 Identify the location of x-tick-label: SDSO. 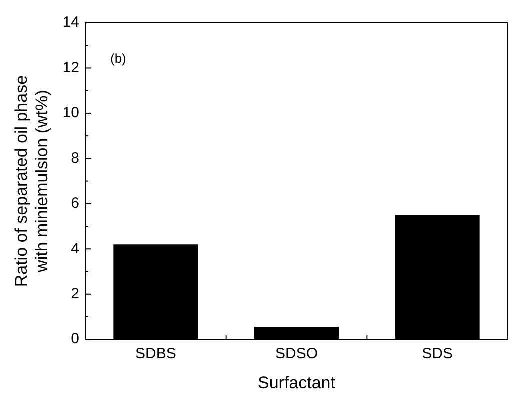
(296, 354).